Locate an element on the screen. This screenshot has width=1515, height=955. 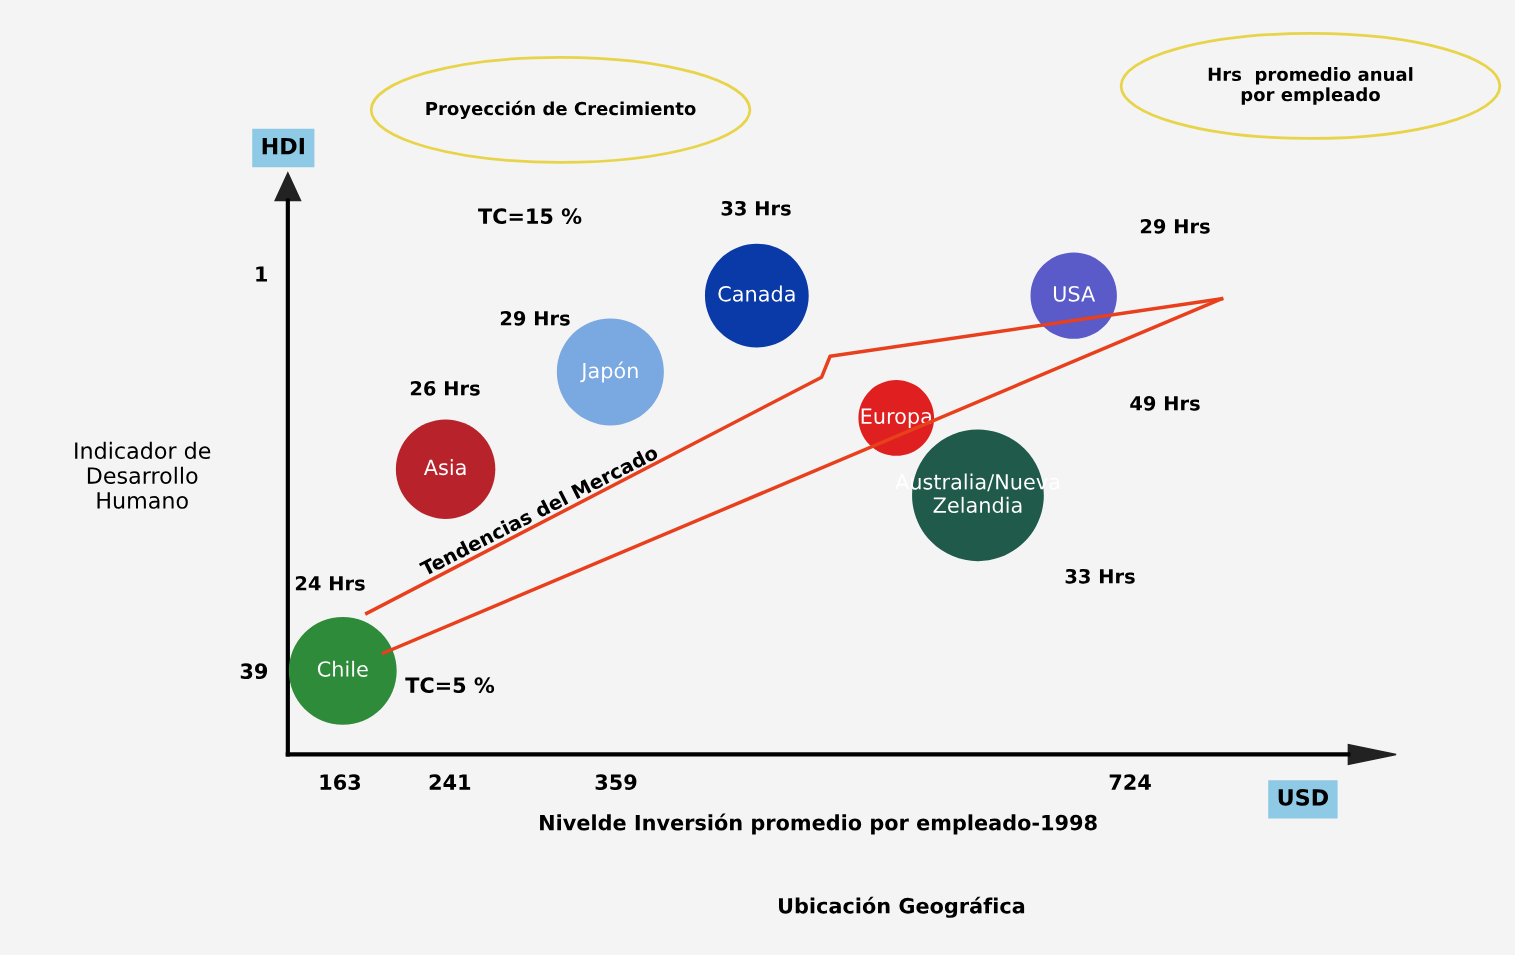
y-axis-title: Indicador de Desarrollo Humano is located at coordinates (143, 475).